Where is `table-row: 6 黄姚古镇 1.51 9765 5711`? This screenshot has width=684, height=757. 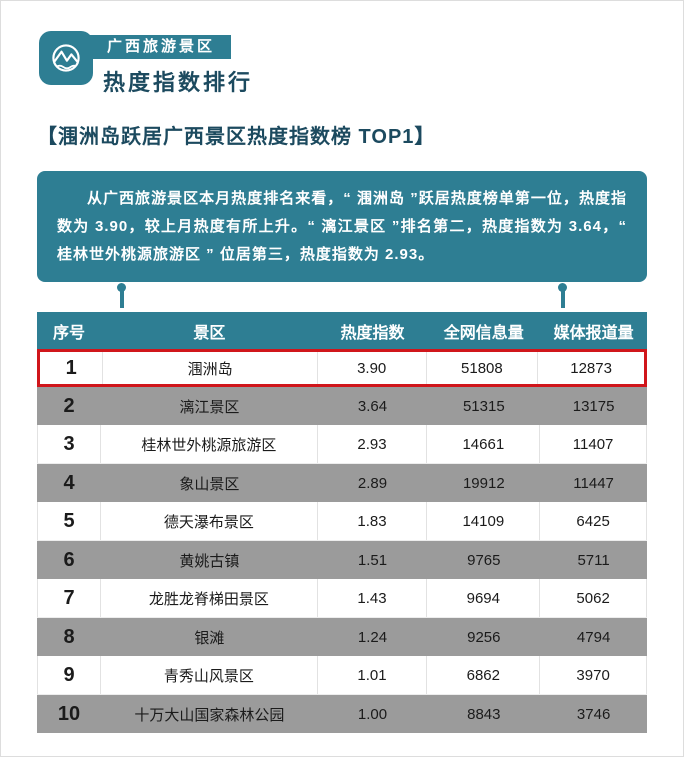 table-row: 6 黄姚古镇 1.51 9765 5711 is located at coordinates (342, 560).